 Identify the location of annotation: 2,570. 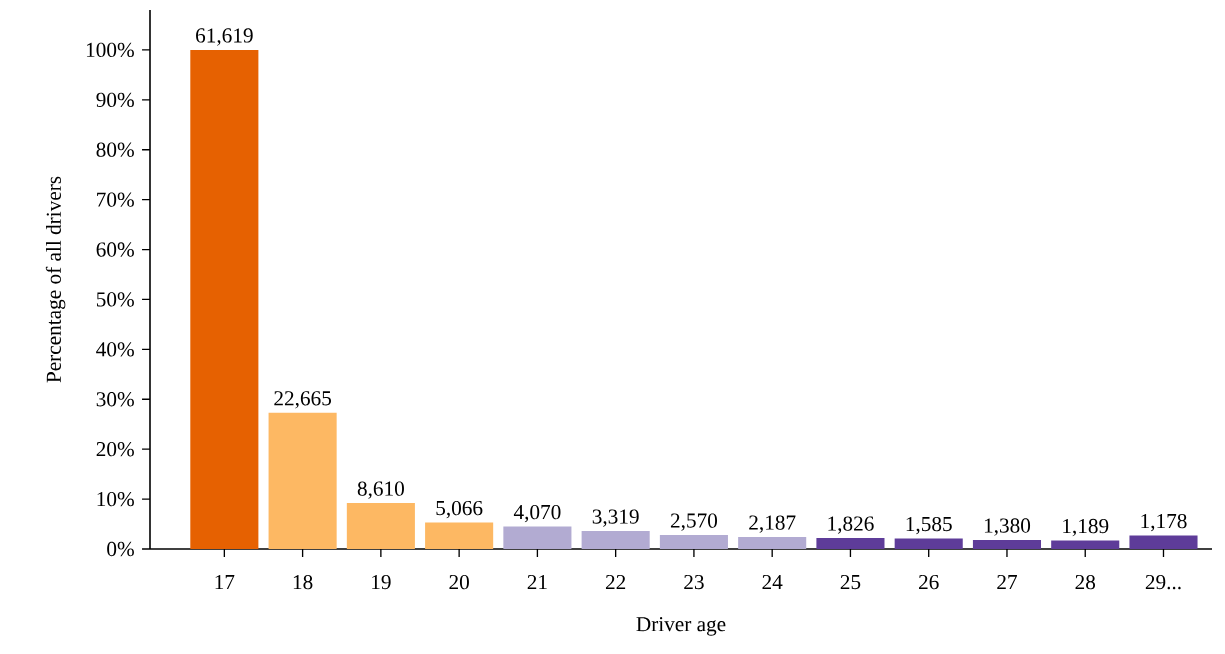
(694, 522).